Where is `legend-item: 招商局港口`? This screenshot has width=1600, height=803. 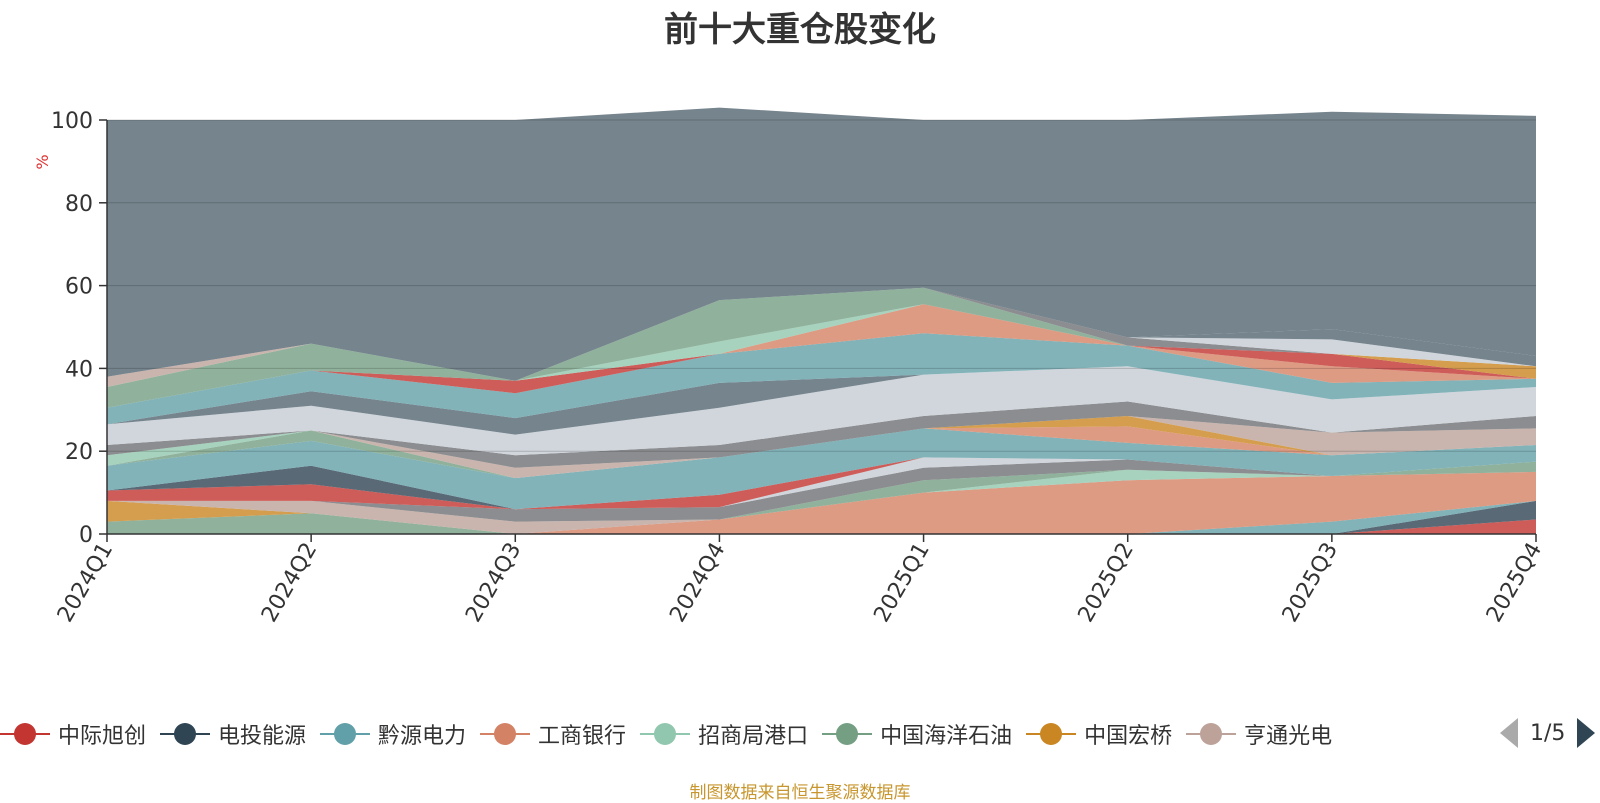
legend-item: 招商局港口 is located at coordinates (724, 734).